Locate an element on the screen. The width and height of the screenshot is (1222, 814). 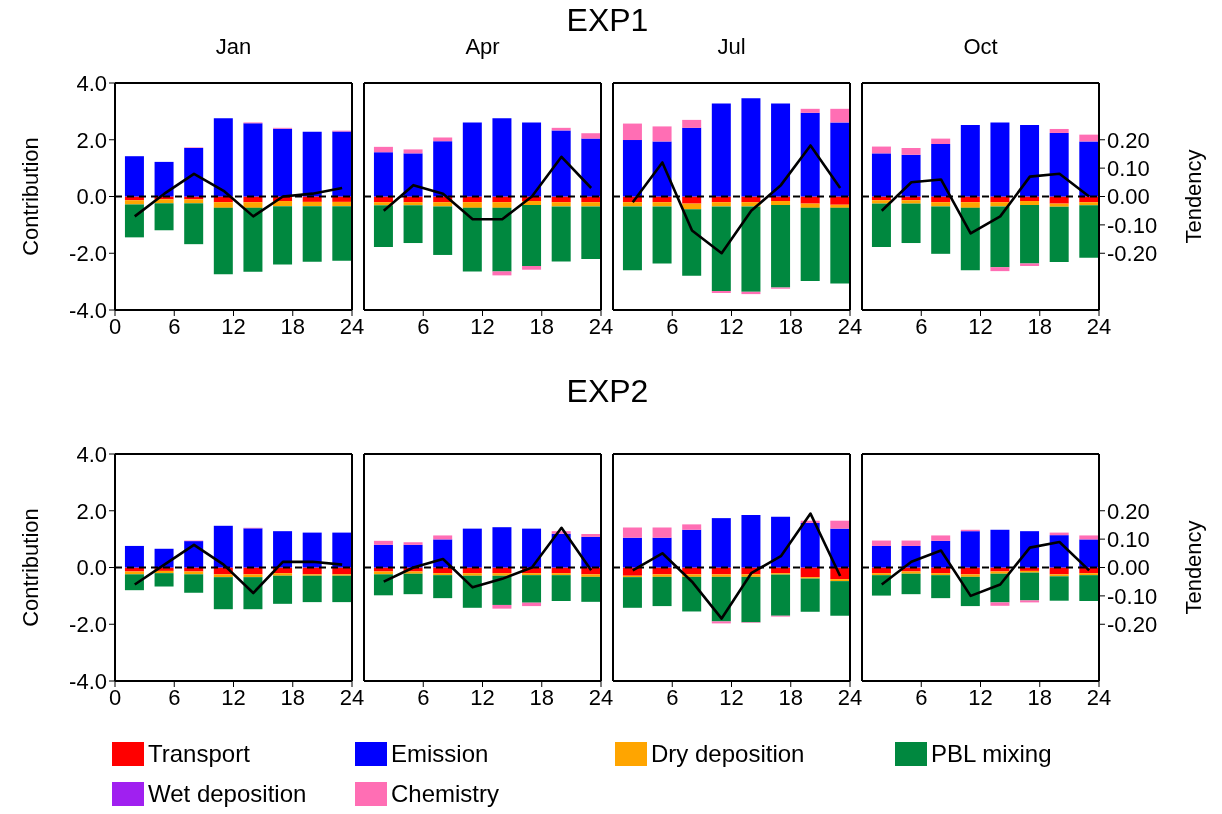
chart-title: Oct is located at coordinates (980, 47).